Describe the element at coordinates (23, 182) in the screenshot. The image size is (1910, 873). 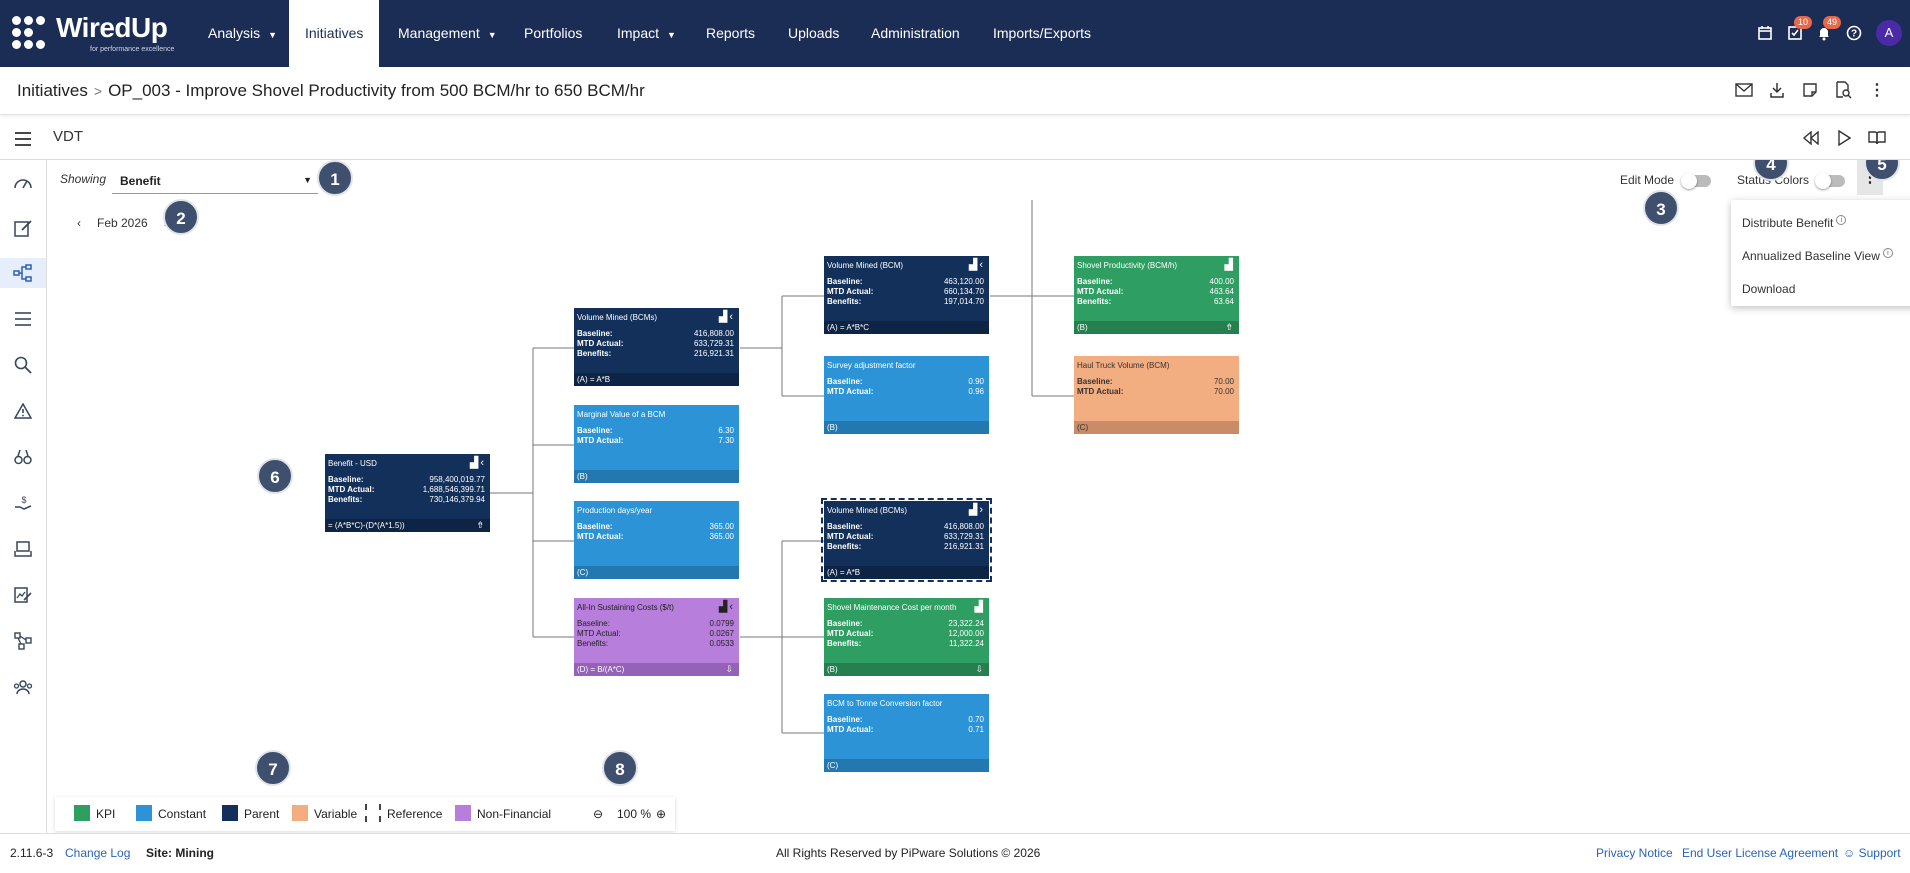
I see `dashboard-gauge-icon` at that location.